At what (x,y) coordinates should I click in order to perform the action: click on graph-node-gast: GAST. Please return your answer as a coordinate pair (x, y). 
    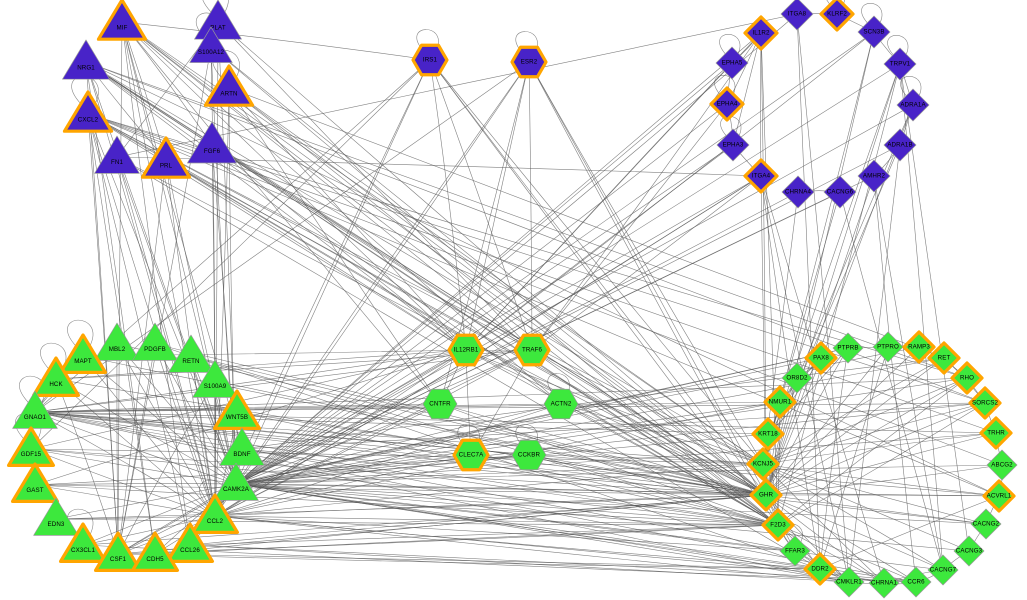
    Looking at the image, I should click on (35, 482).